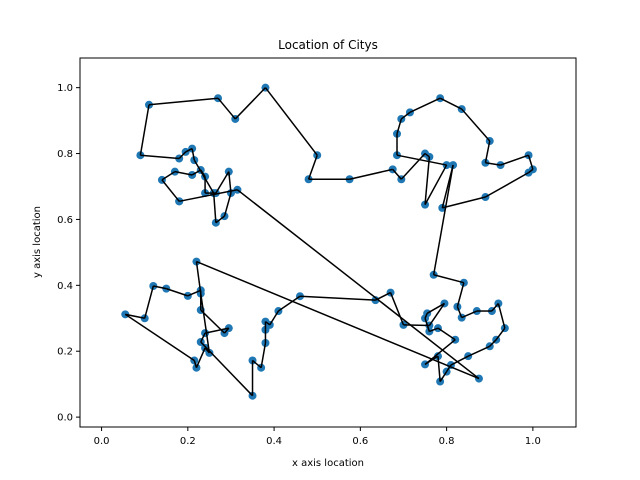  I want to click on x-tick-label: 0.0, so click(102, 441).